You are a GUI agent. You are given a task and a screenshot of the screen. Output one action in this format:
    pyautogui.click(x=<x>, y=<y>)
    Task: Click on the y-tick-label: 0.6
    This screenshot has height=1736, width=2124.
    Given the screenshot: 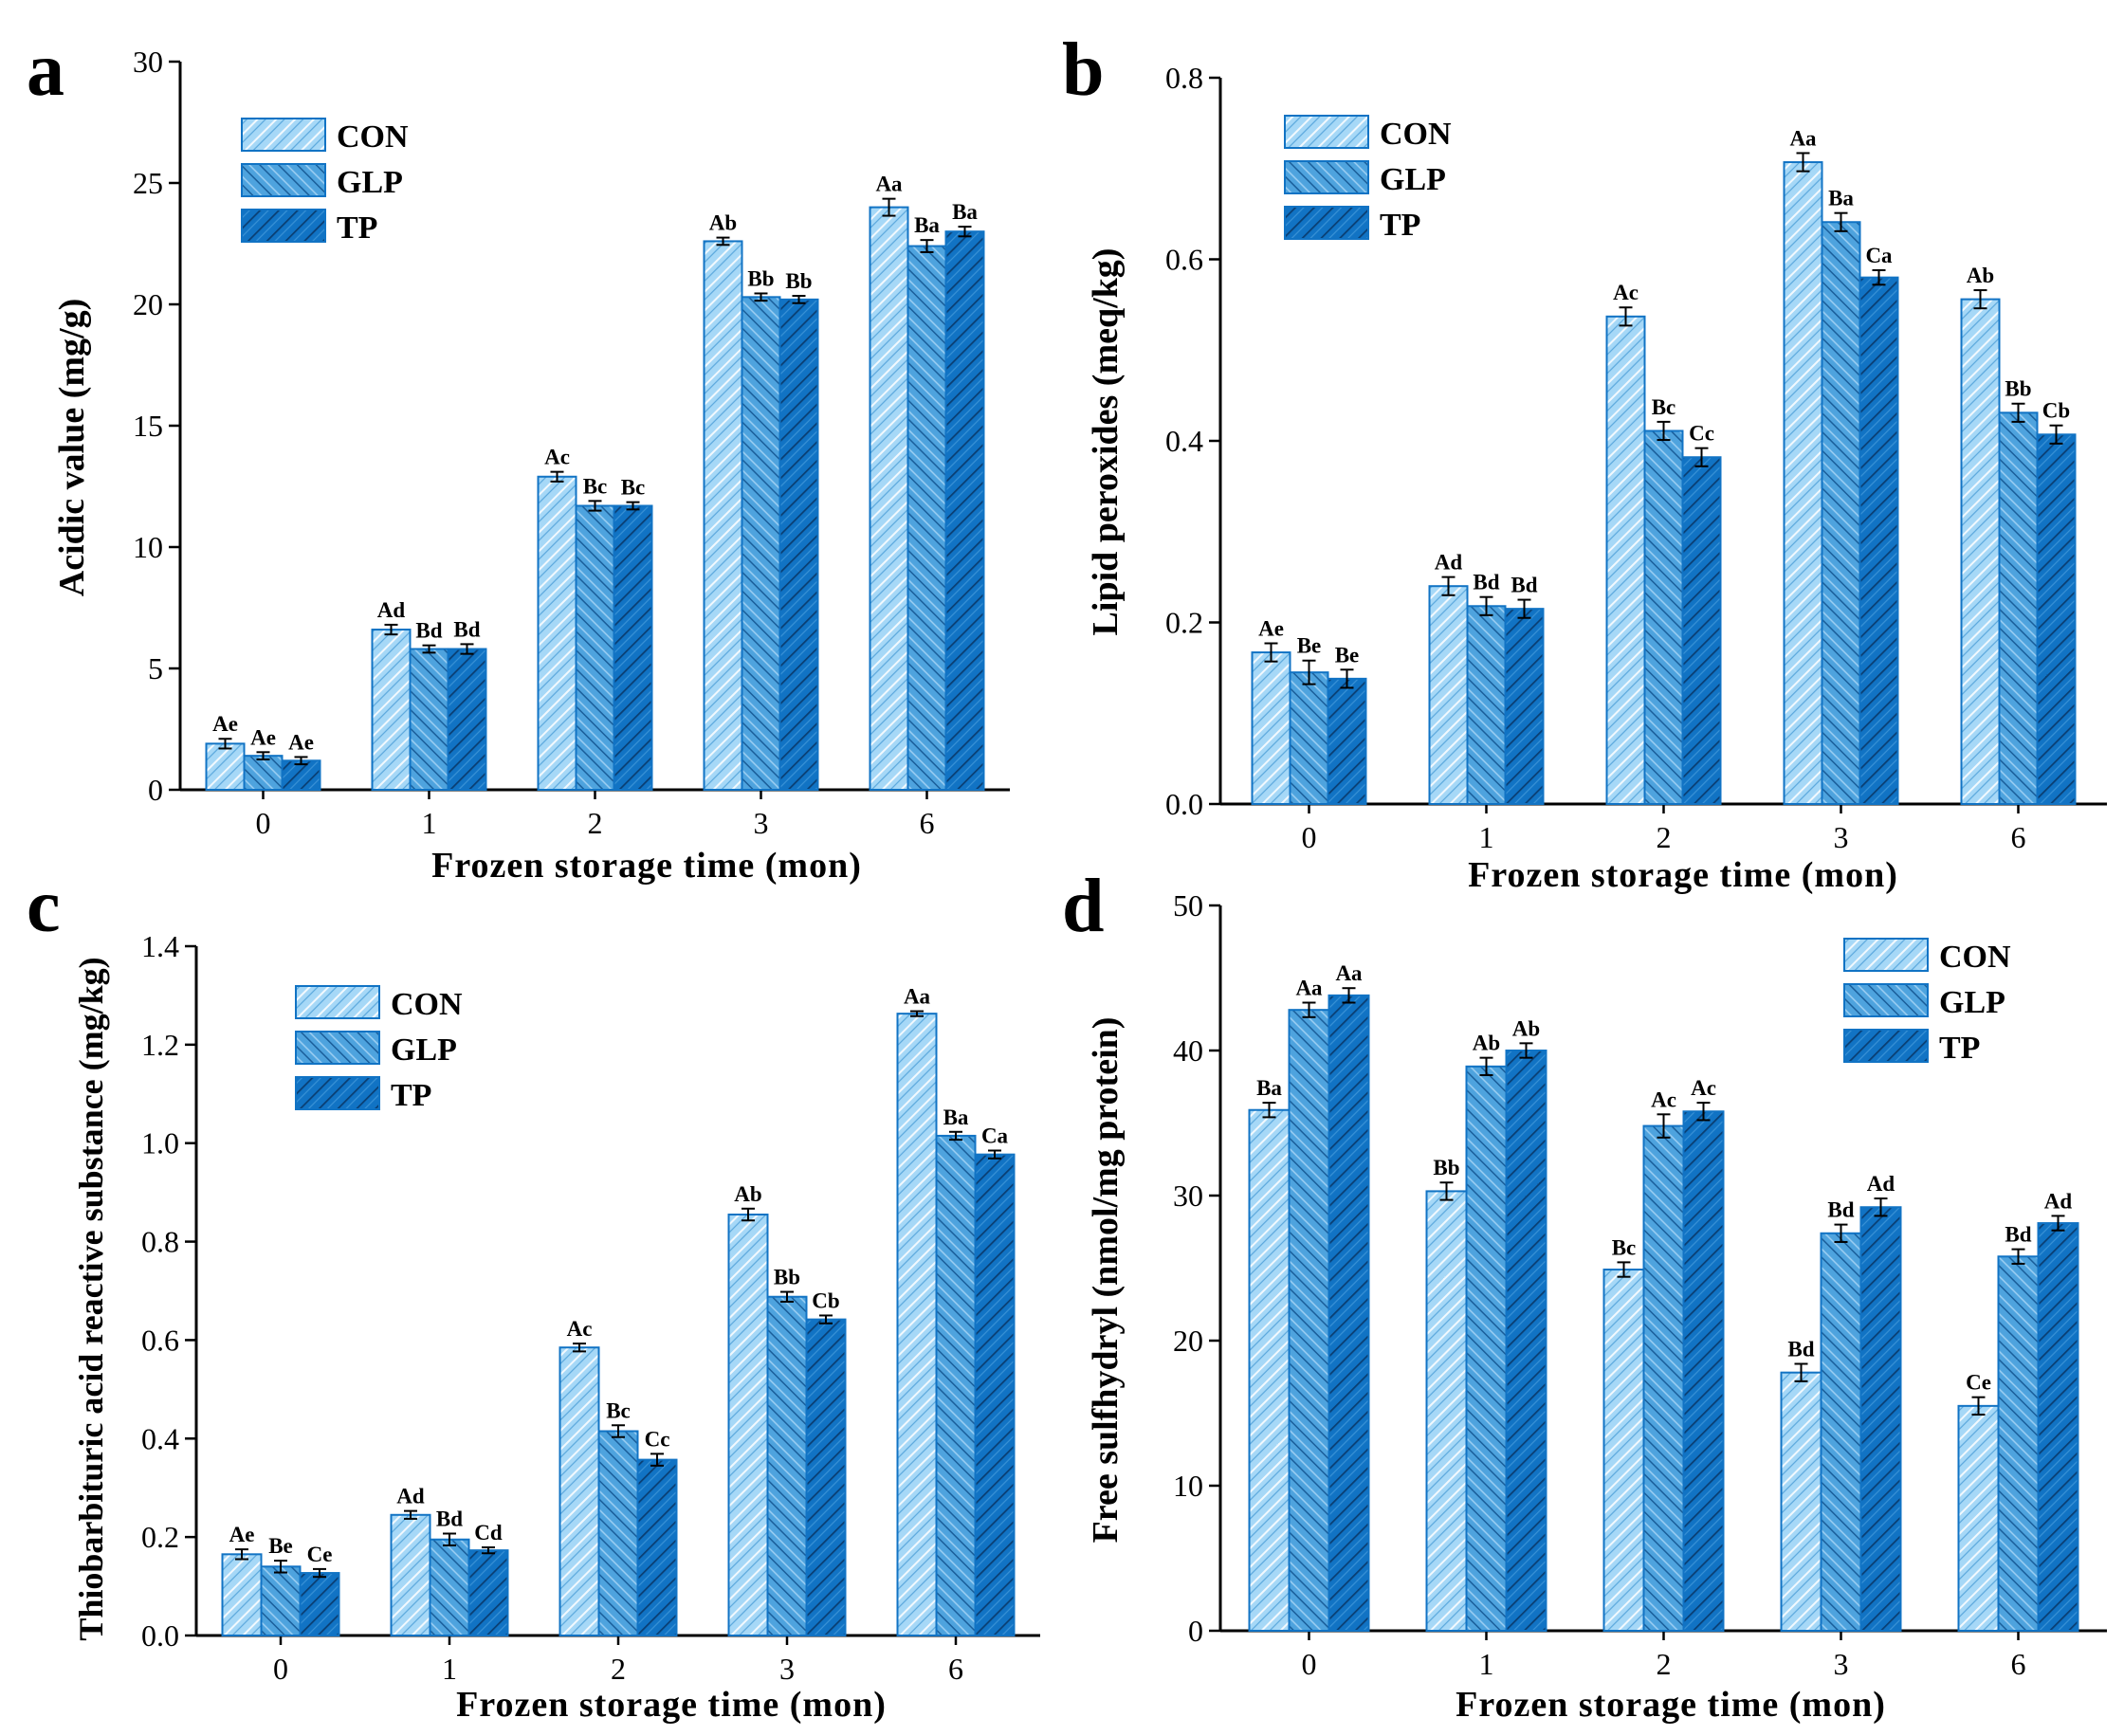 What is the action you would take?
    pyautogui.click(x=160, y=1340)
    